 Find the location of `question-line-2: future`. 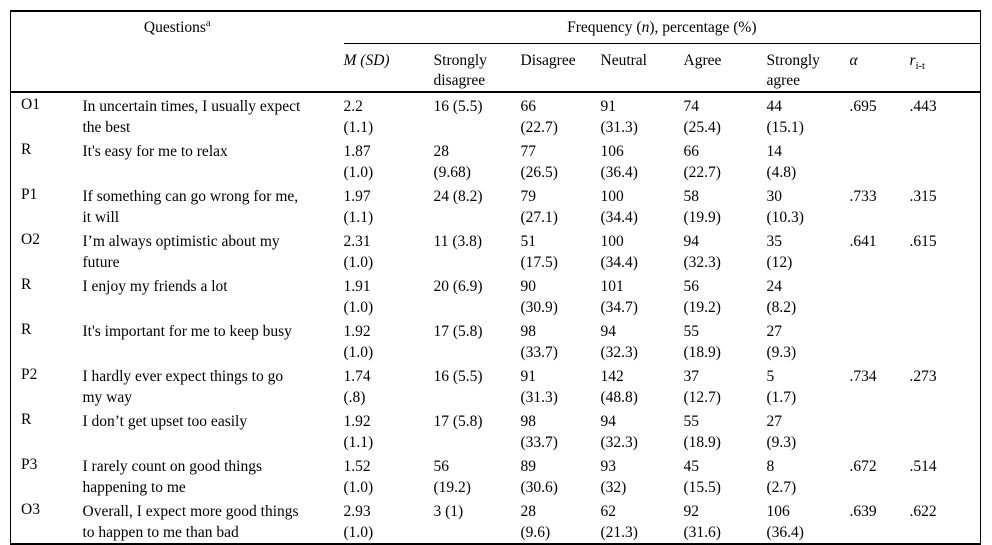

question-line-2: future is located at coordinates (101, 262).